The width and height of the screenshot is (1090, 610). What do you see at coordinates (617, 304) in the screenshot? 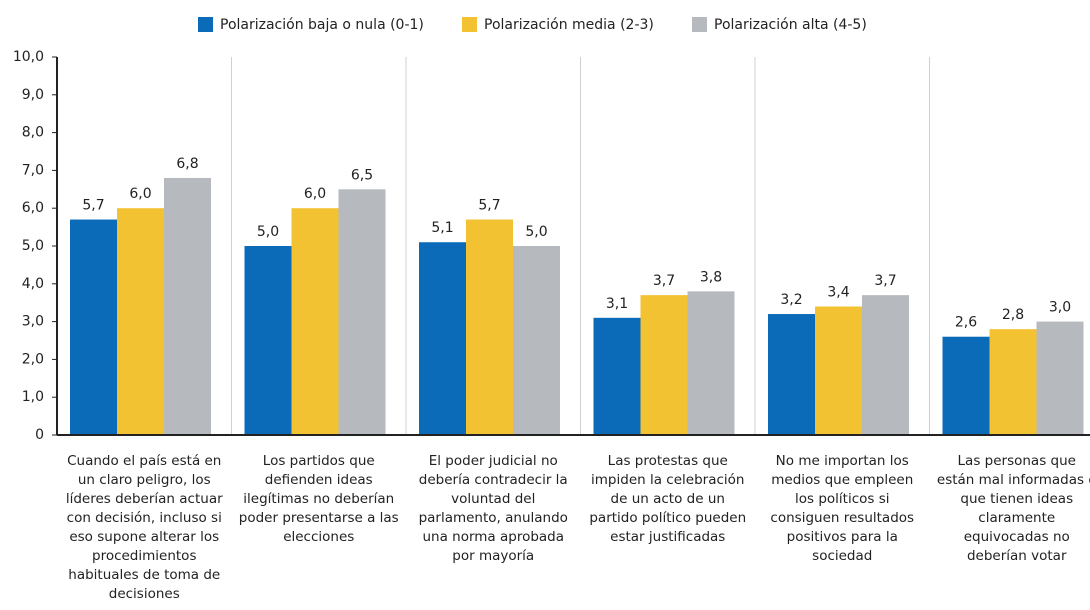
I see `data-label: 3,1` at bounding box center [617, 304].